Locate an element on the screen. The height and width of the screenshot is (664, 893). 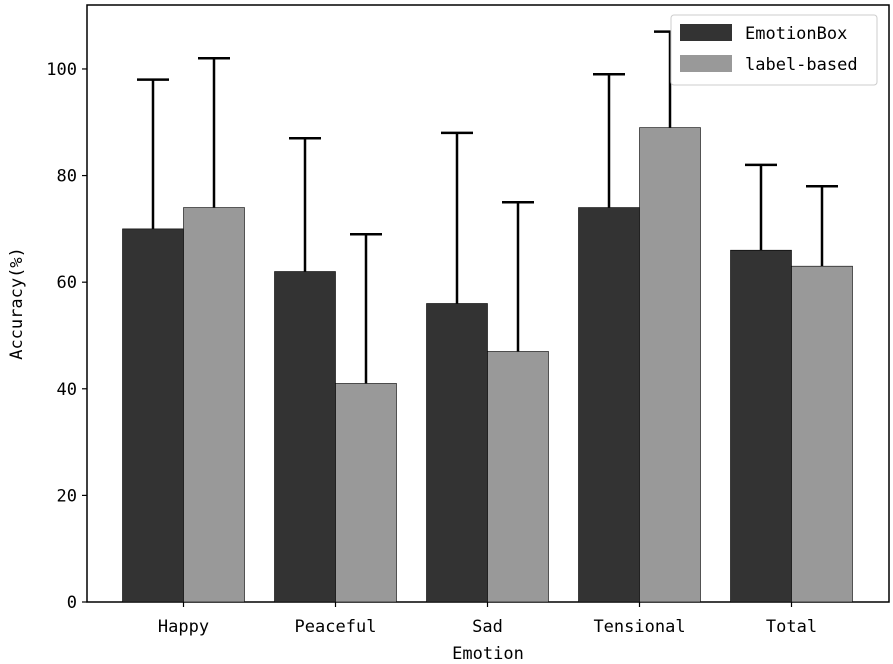
bar-label-based-total is located at coordinates (822, 434).